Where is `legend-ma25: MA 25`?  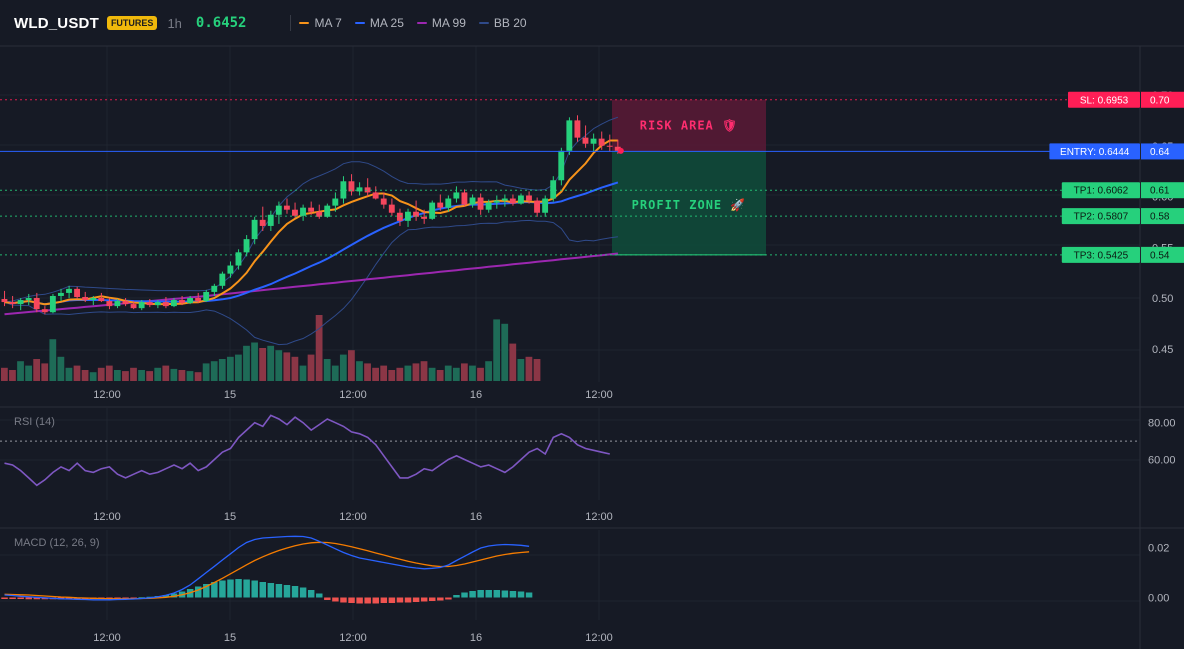
legend-ma25: MA 25 is located at coordinates (379, 23).